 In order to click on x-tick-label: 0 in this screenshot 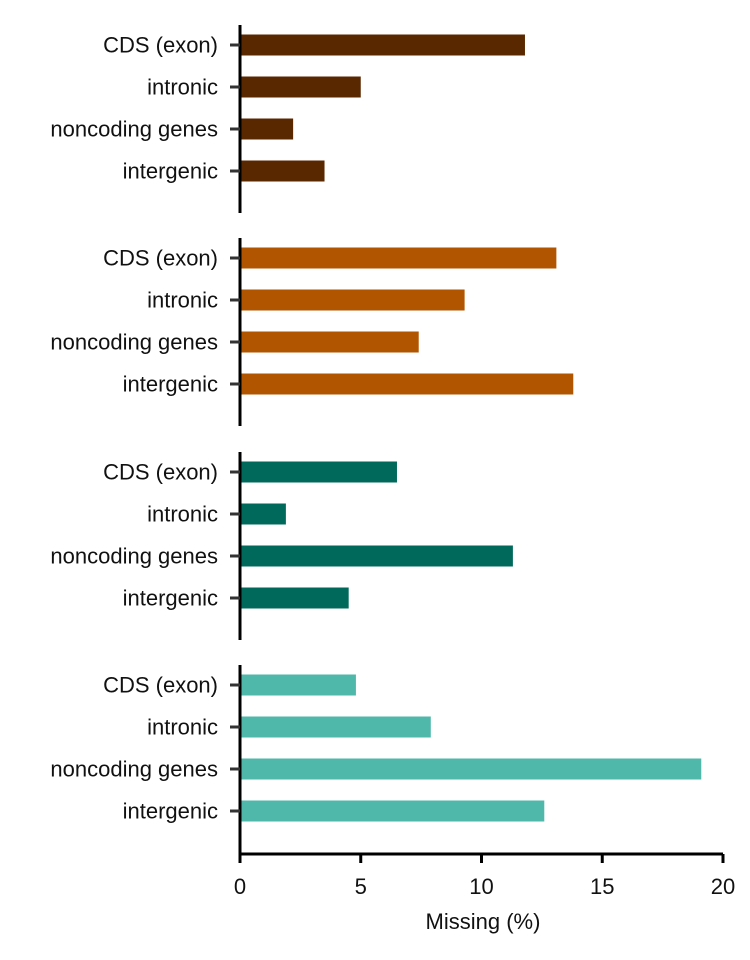, I will do `click(240, 886)`.